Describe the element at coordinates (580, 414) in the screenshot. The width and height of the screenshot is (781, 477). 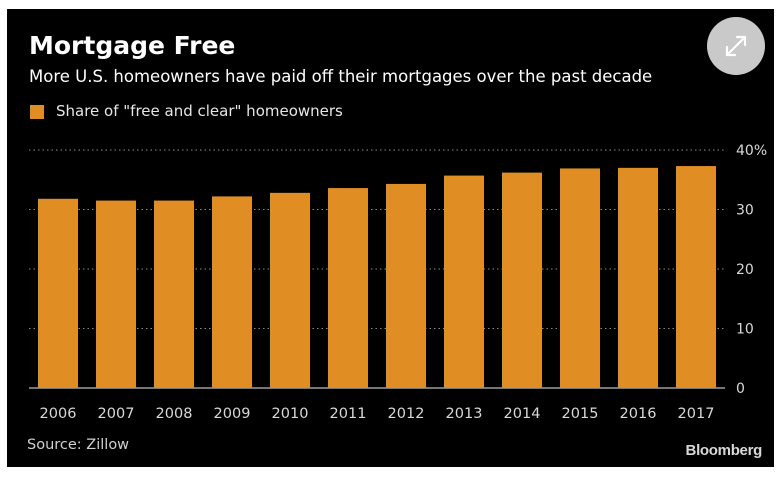
I see `x-tick-label: 2015` at that location.